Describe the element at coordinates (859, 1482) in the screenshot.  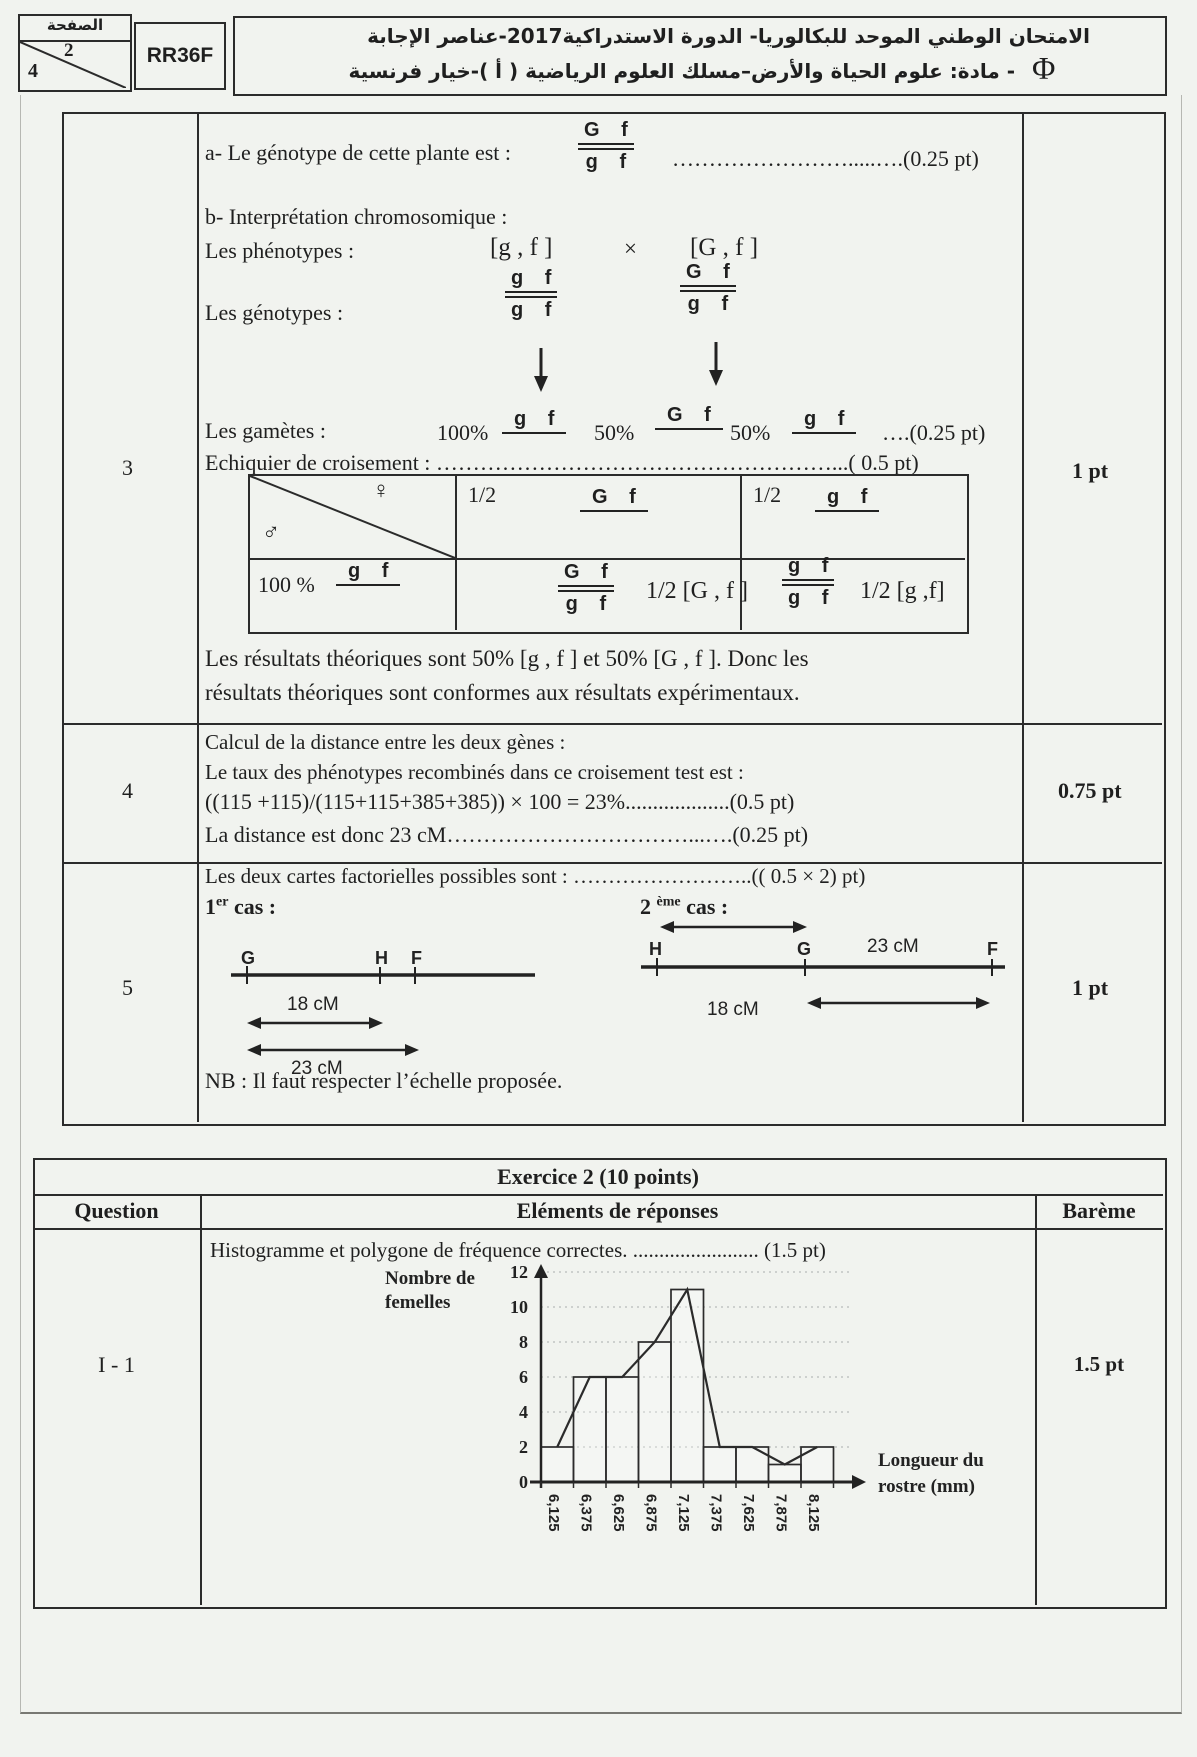
I see `x-axis-arrowhead` at that location.